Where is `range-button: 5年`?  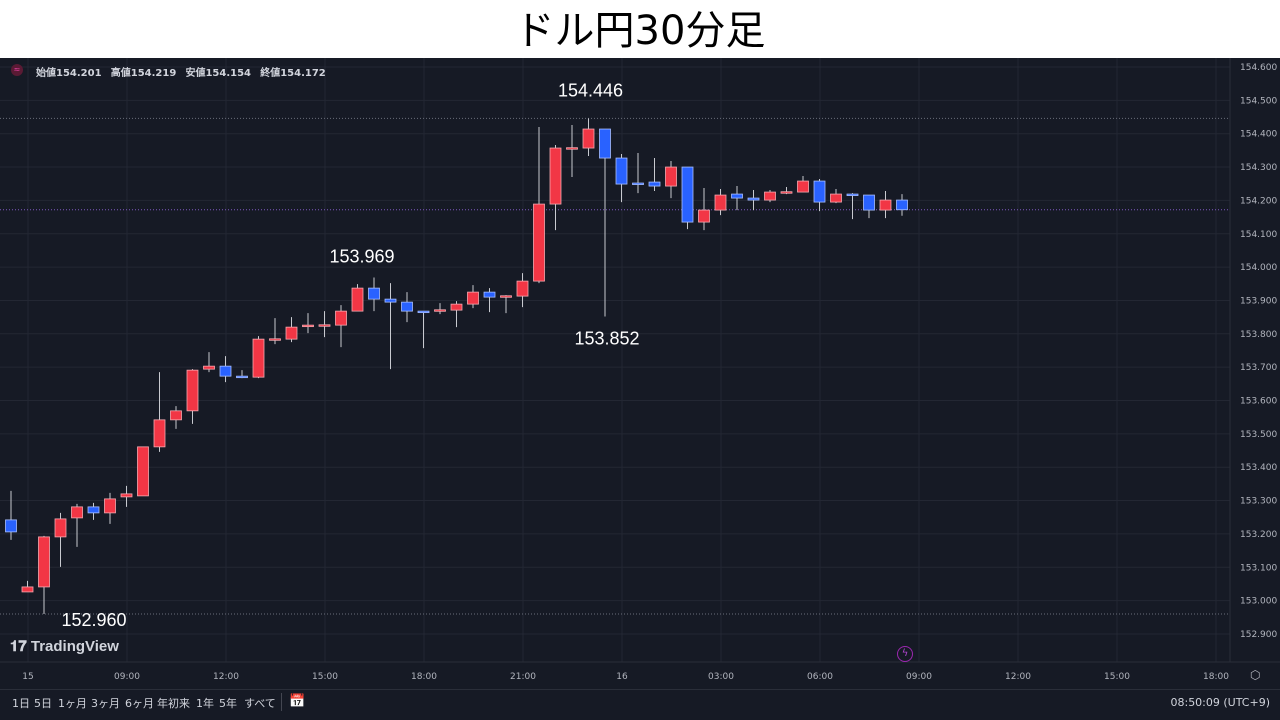 range-button: 5年 is located at coordinates (228, 703).